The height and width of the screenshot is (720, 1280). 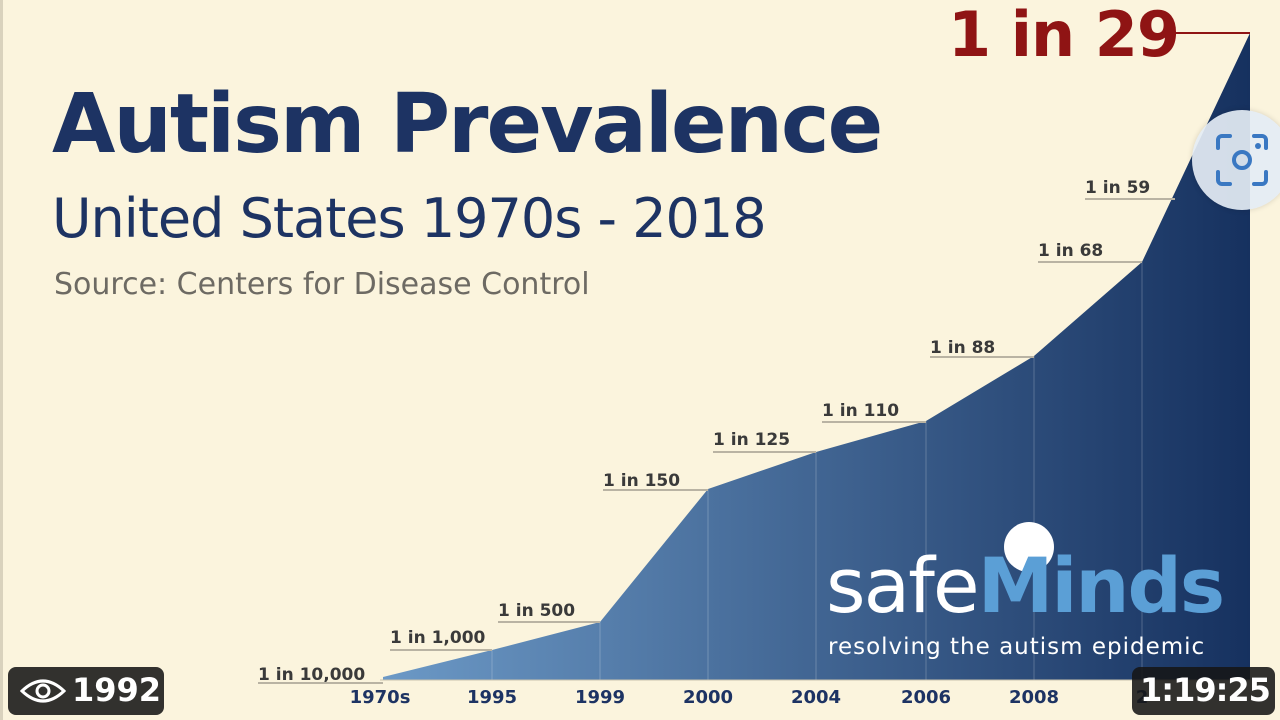 I want to click on annotation-label: 1 in 59, so click(x=1117, y=188).